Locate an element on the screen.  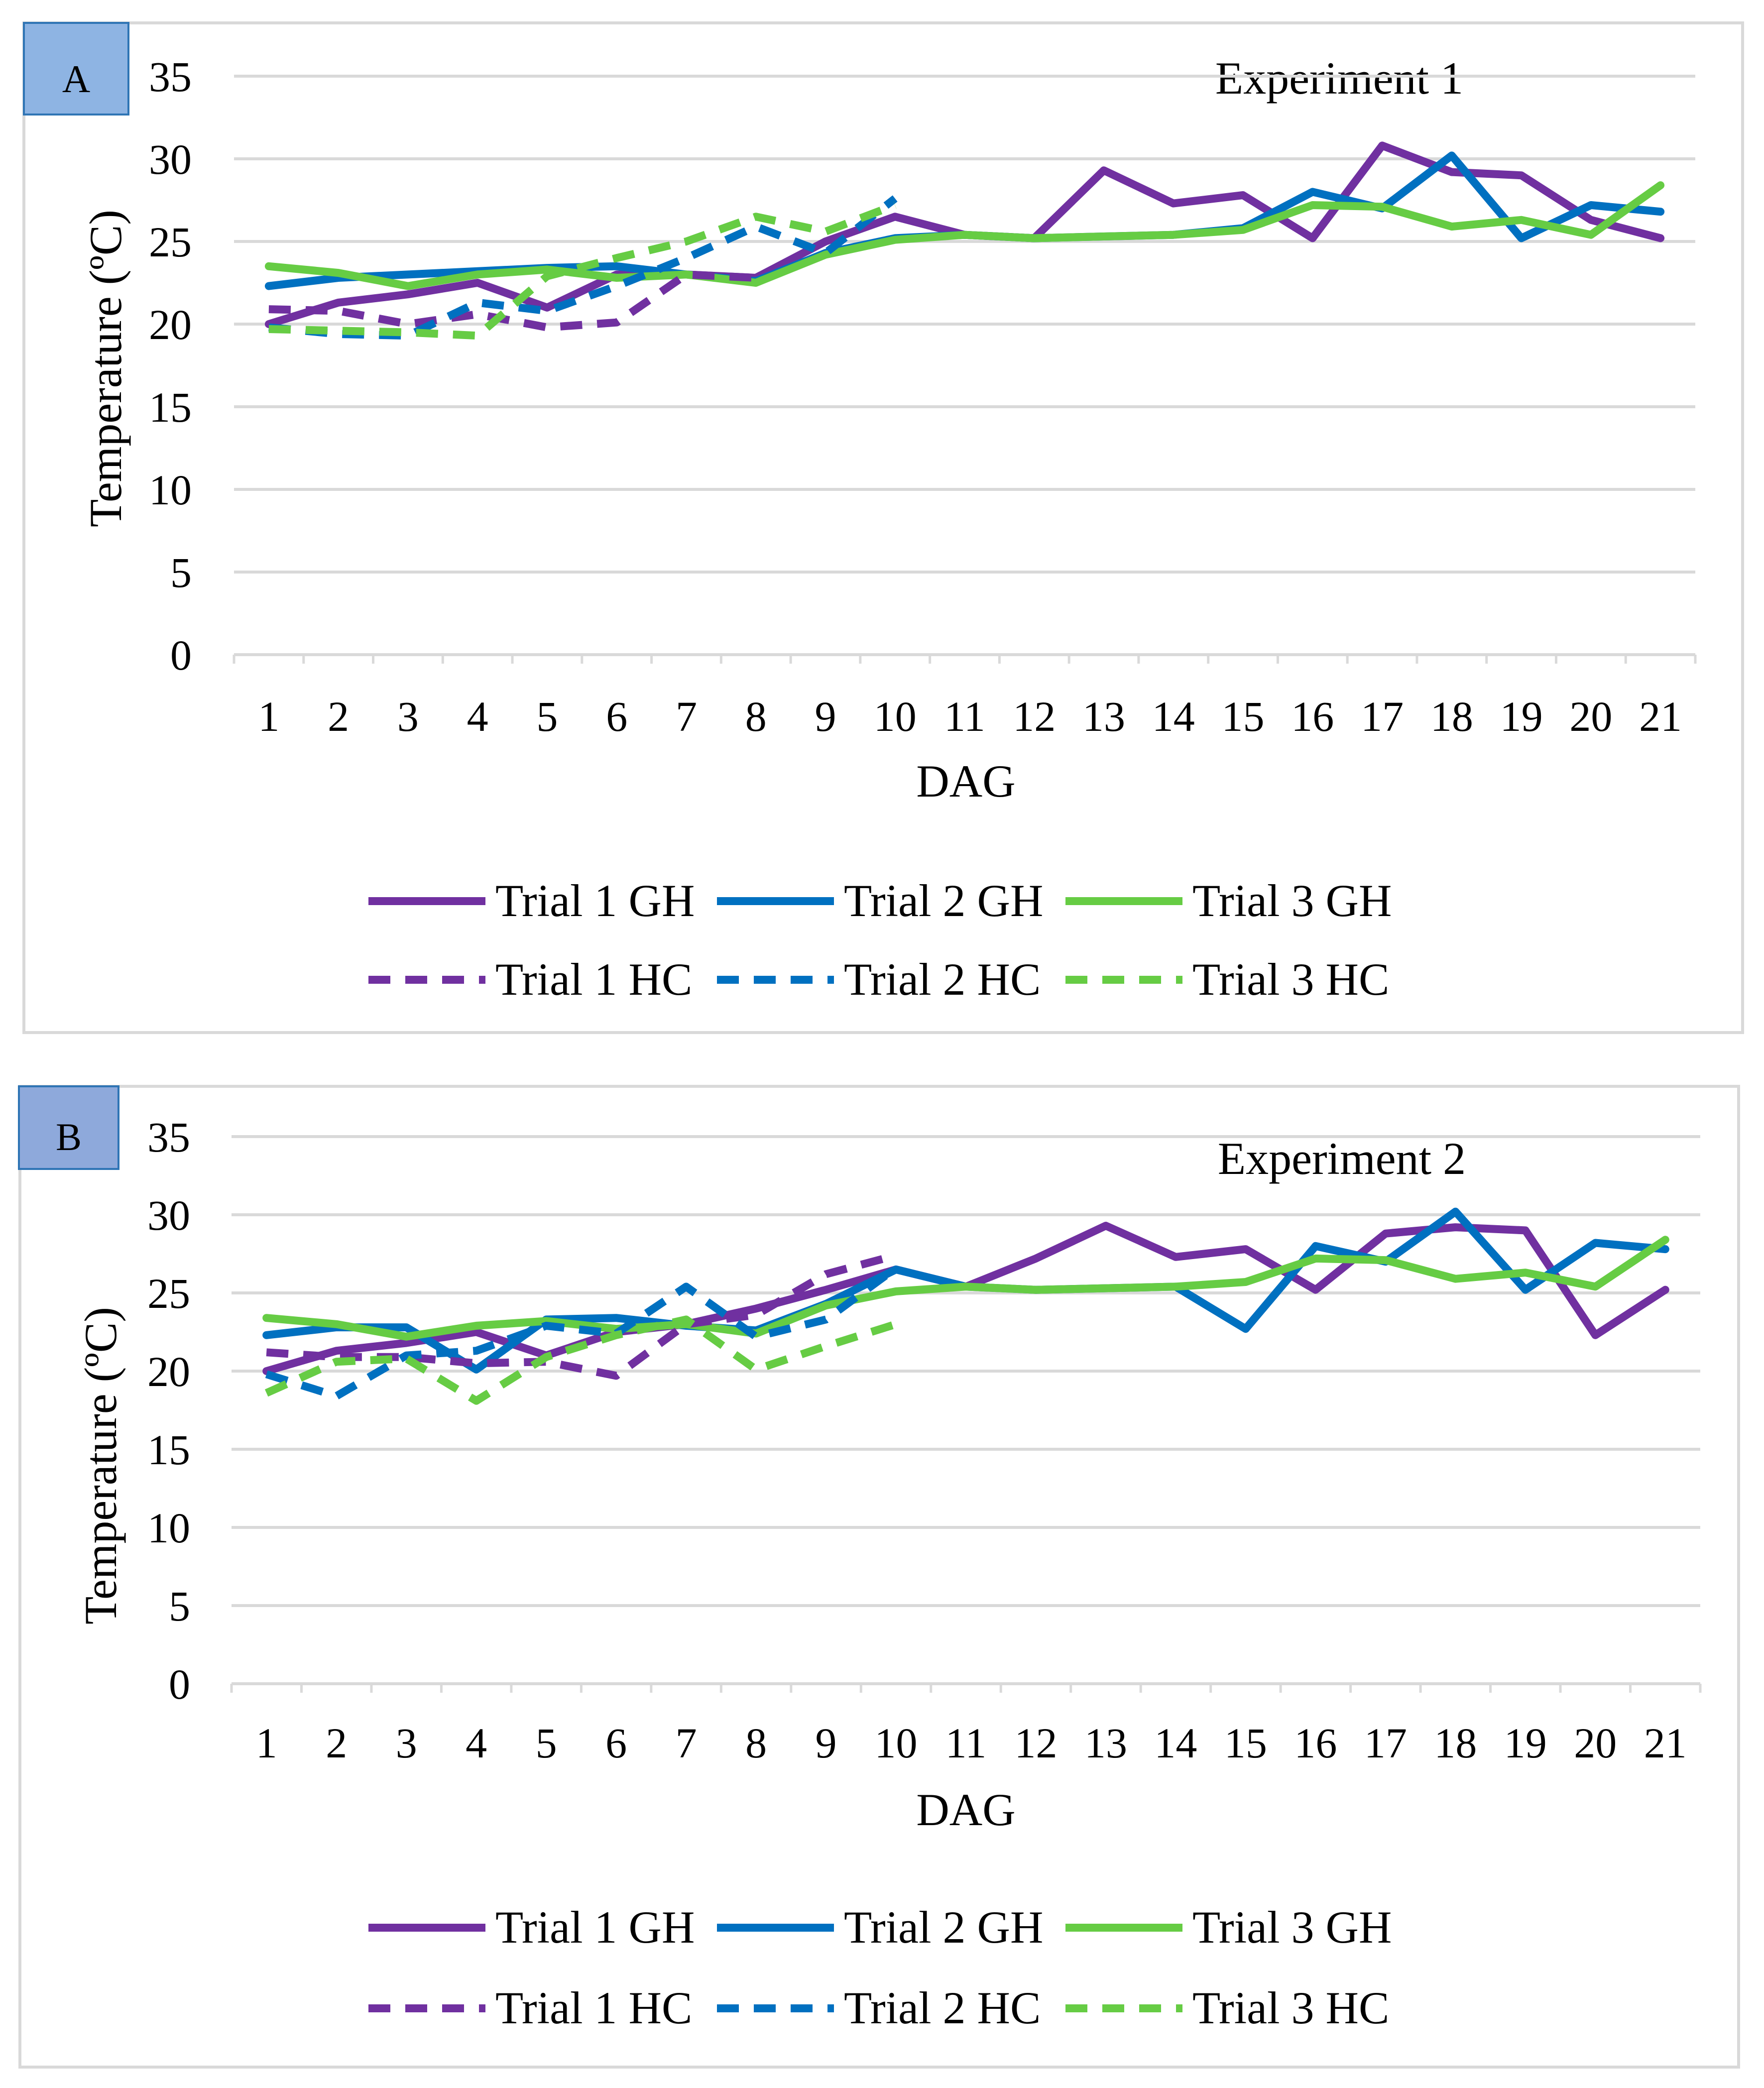
panel-label: B is located at coordinates (69, 1137).